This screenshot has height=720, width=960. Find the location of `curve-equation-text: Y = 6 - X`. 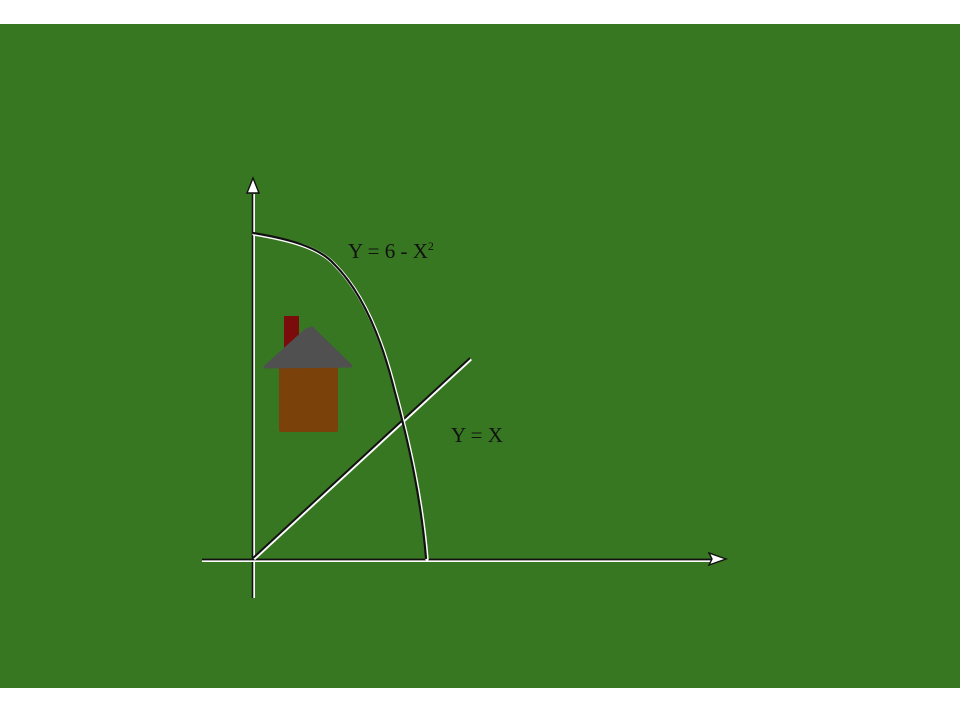

curve-equation-text: Y = 6 - X is located at coordinates (388, 251).